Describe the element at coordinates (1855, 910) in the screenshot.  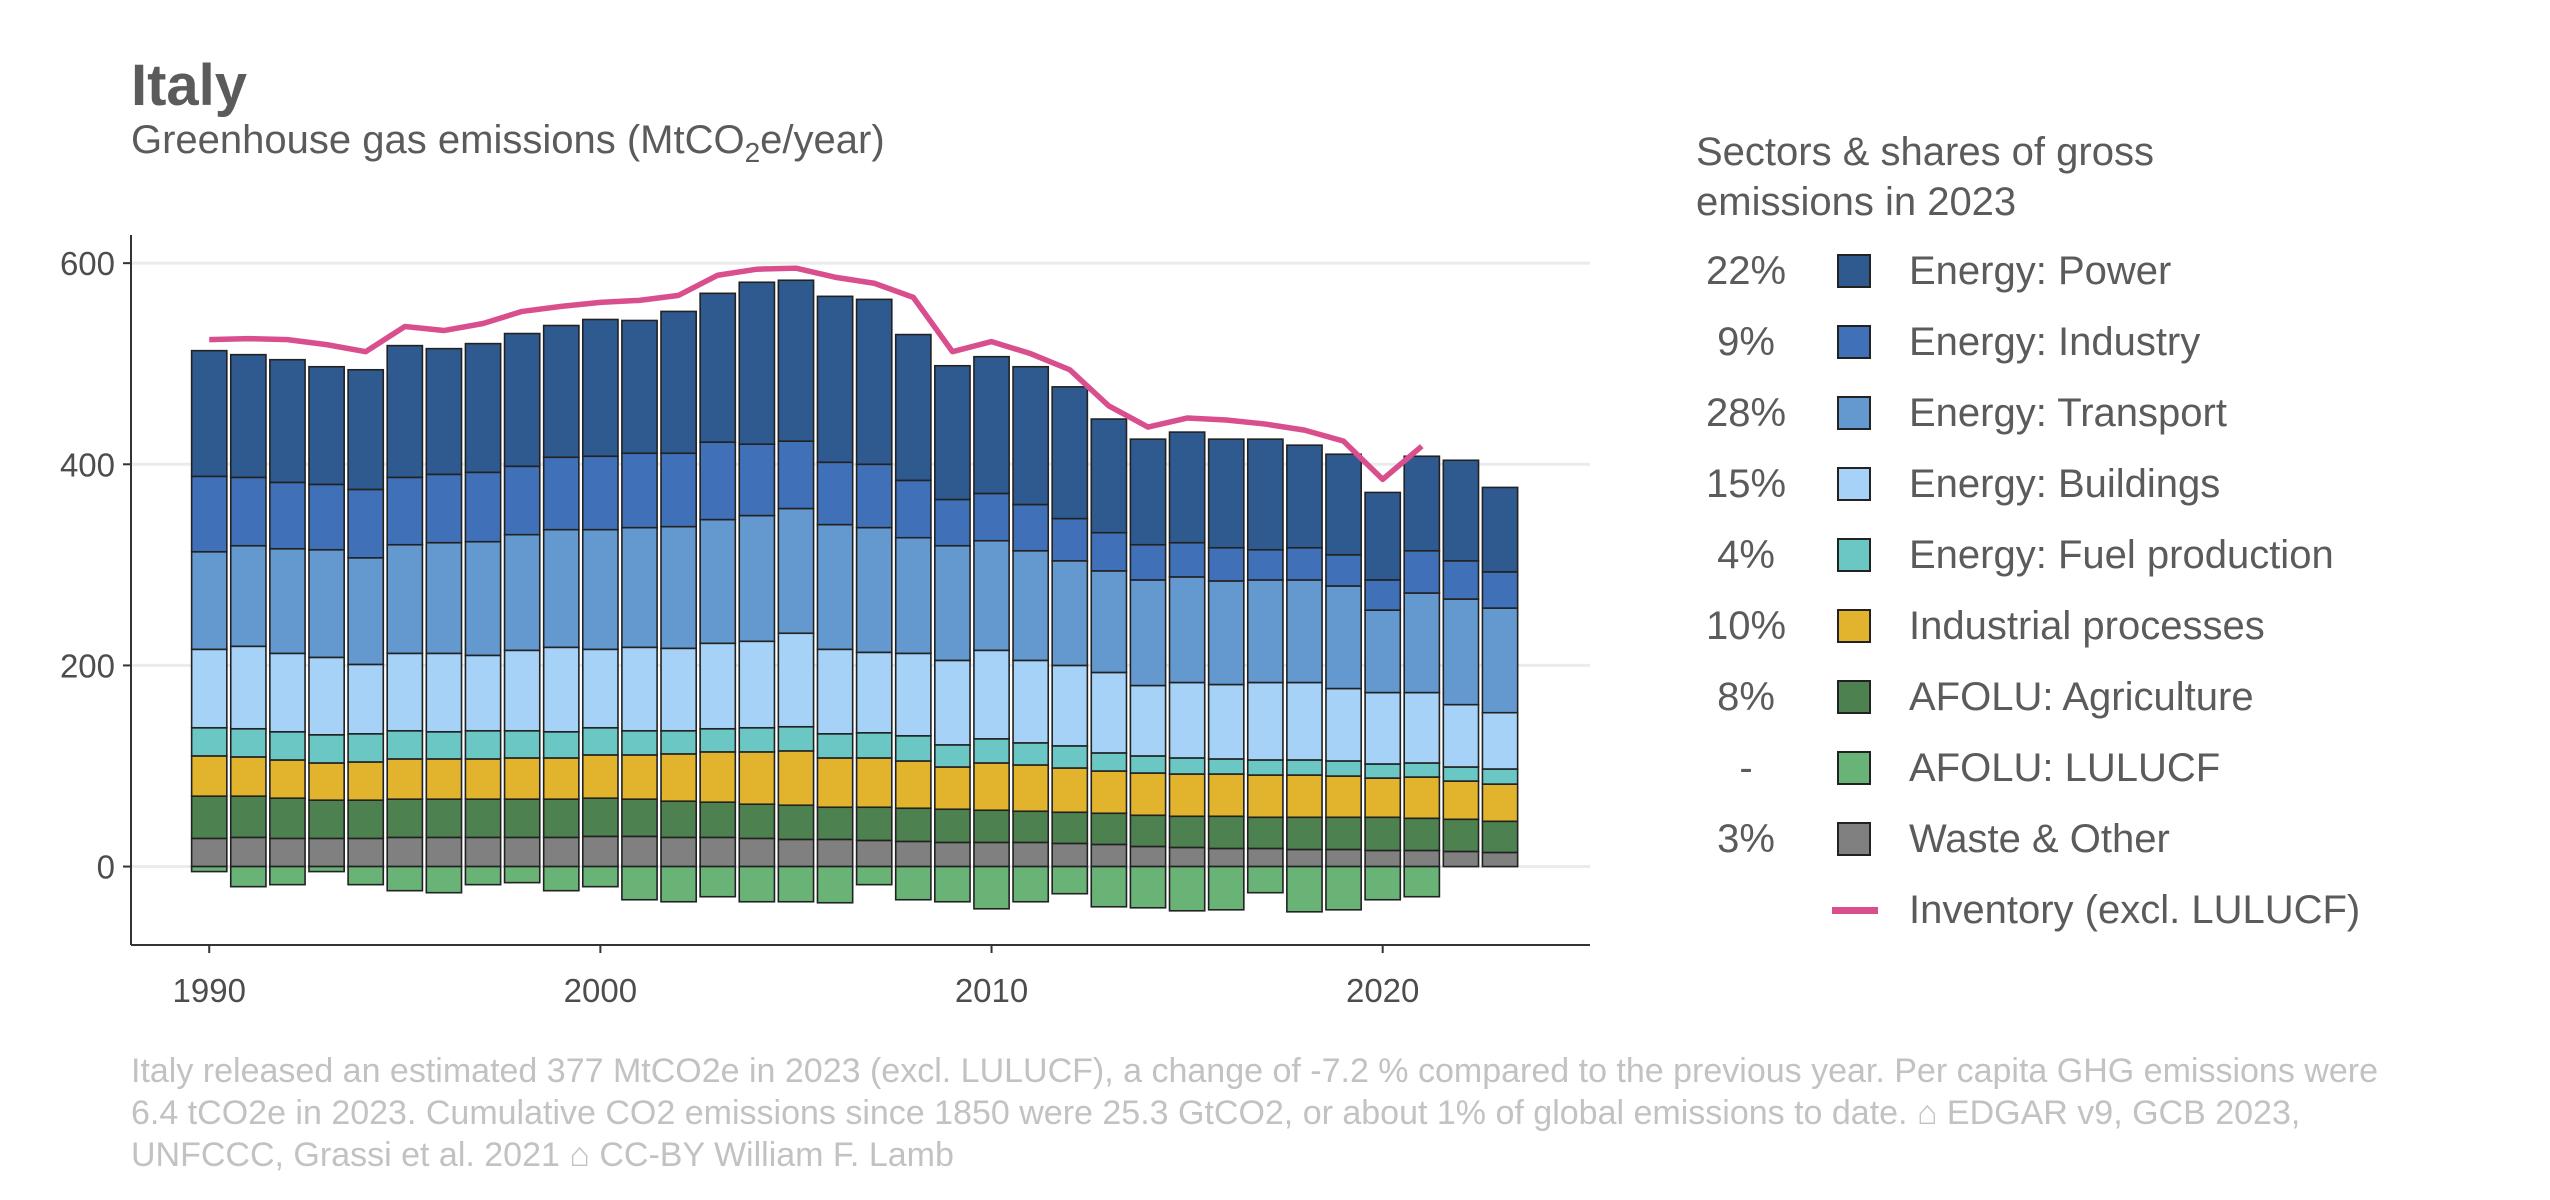
I see `legend-line-key` at that location.